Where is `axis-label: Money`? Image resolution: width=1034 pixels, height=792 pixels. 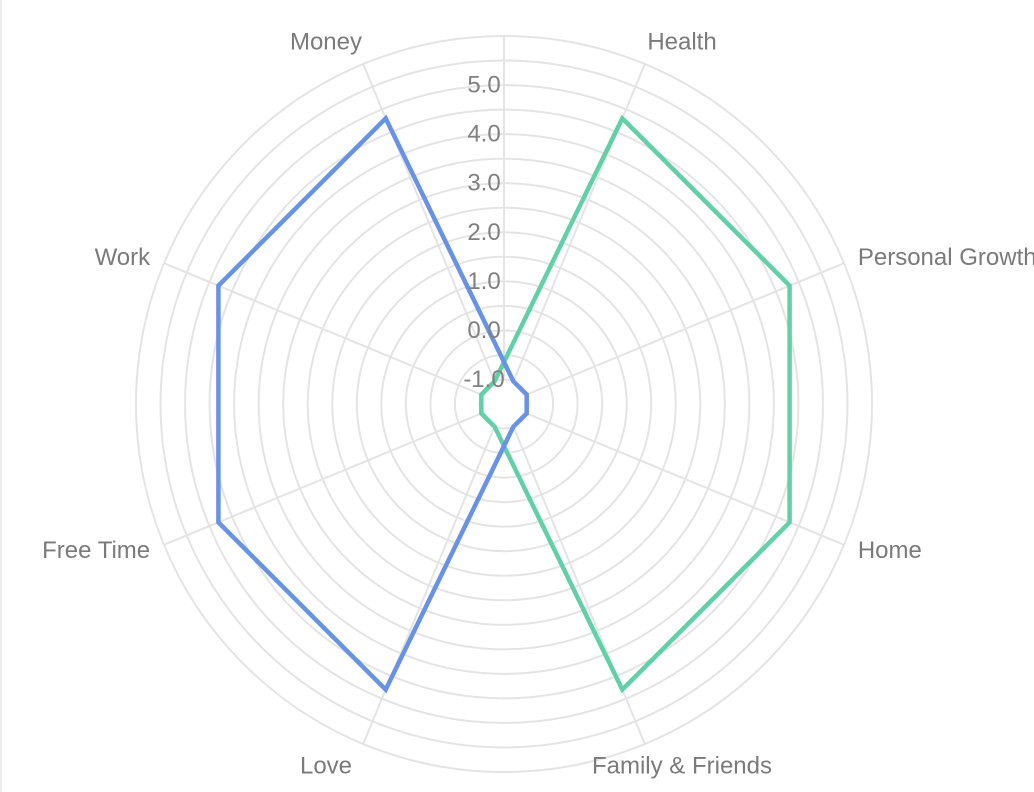
axis-label: Money is located at coordinates (326, 42).